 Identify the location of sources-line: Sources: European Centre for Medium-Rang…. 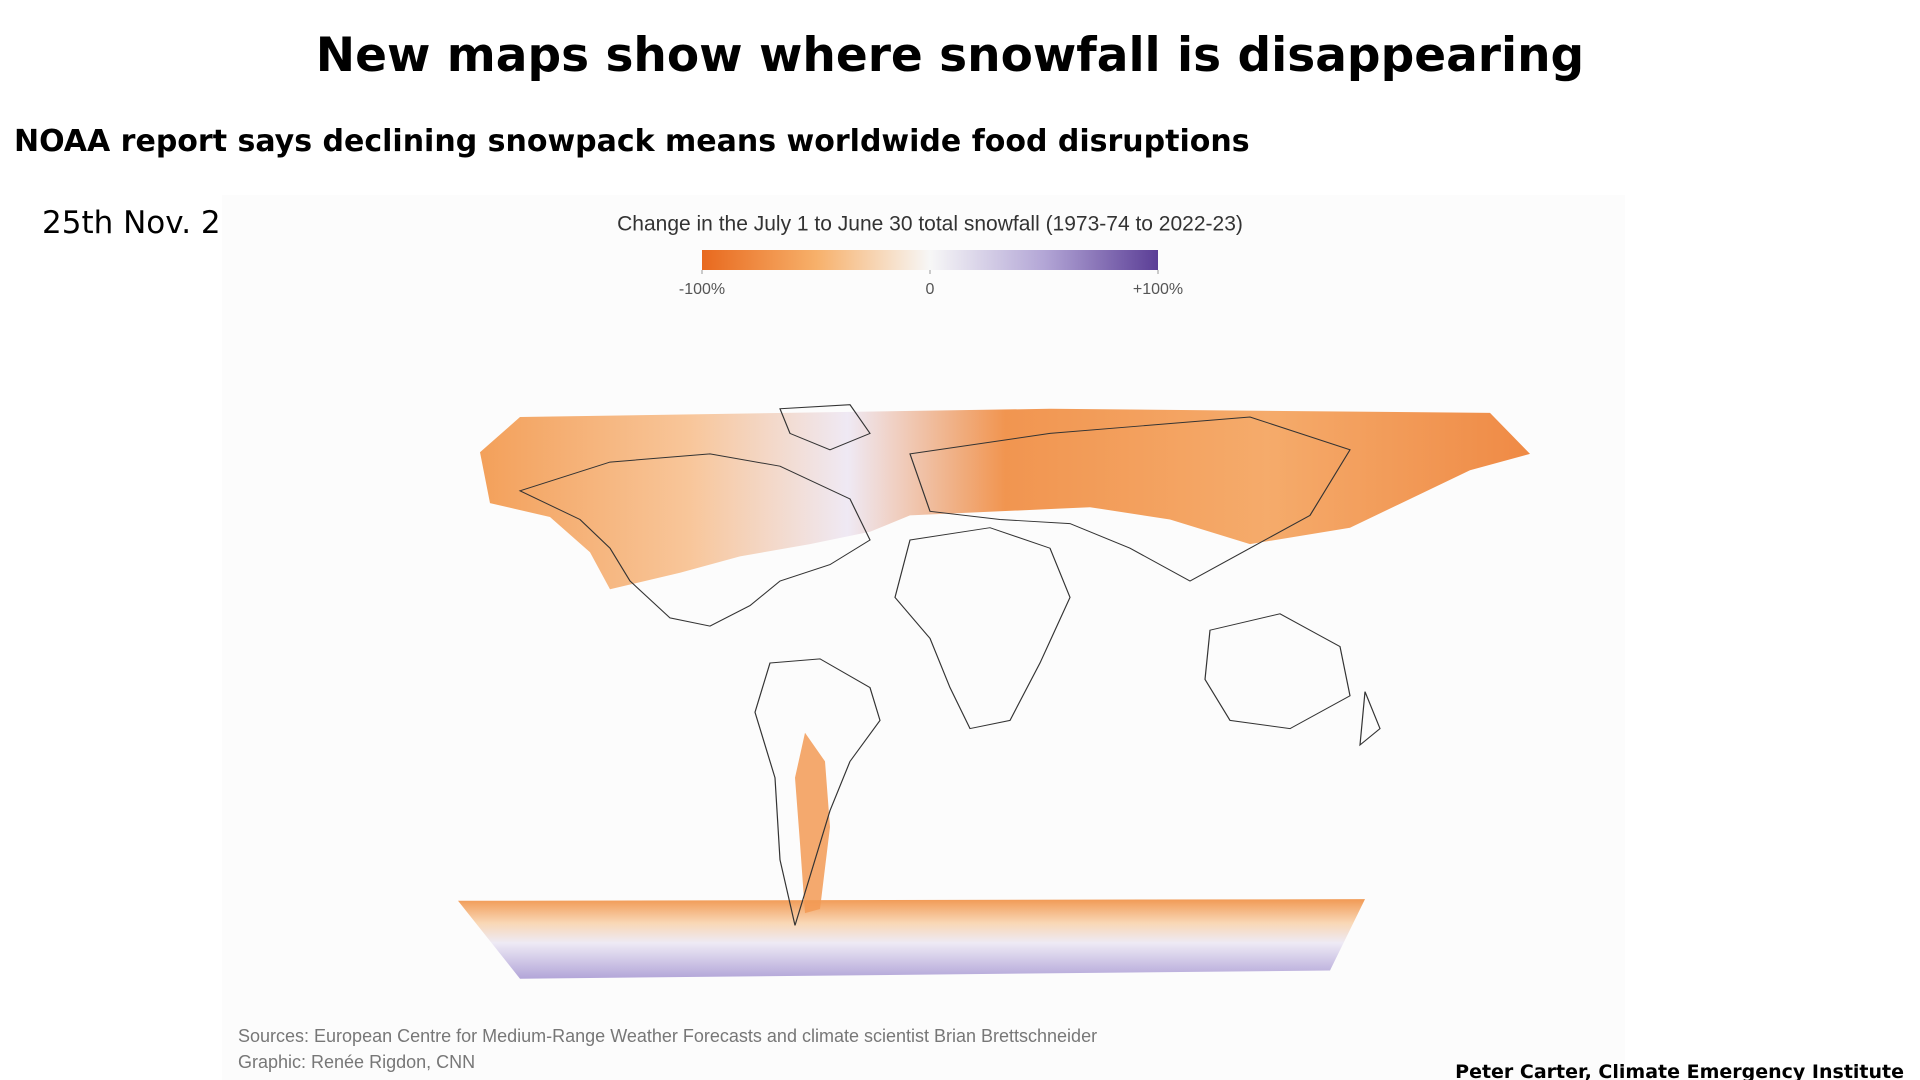
(667, 1036).